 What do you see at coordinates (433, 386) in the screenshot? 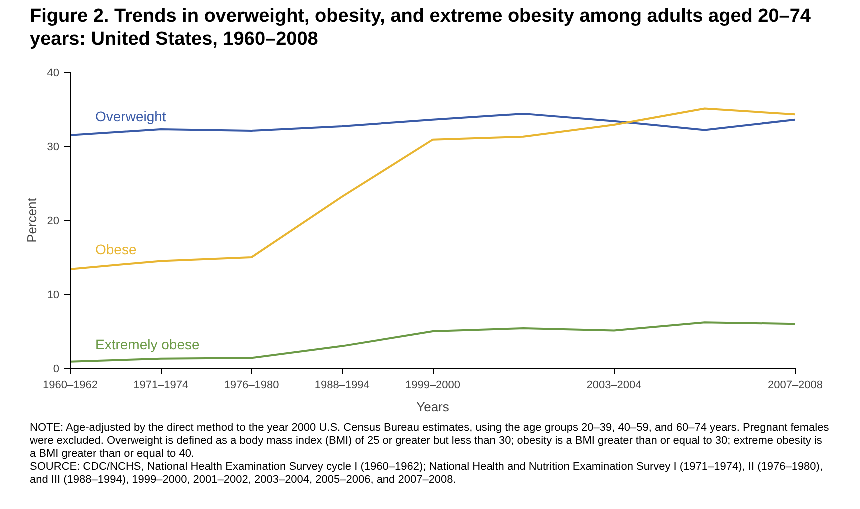
I see `x-tick-label: 1999–2000` at bounding box center [433, 386].